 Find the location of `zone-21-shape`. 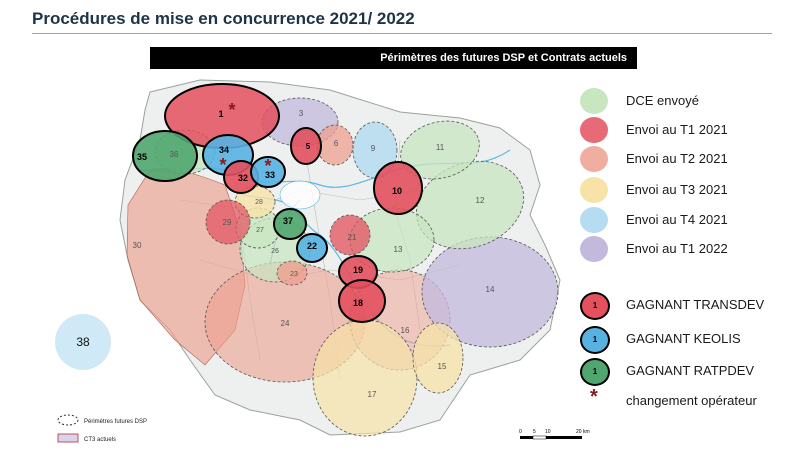

zone-21-shape is located at coordinates (350, 235).